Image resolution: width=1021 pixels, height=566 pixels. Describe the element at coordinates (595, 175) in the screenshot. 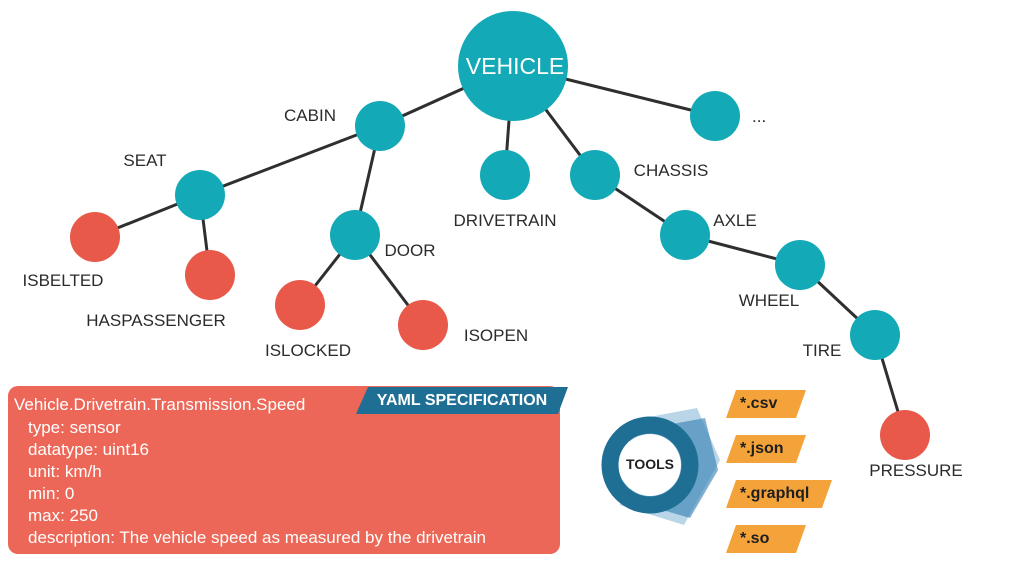

I see `node-chassis` at that location.